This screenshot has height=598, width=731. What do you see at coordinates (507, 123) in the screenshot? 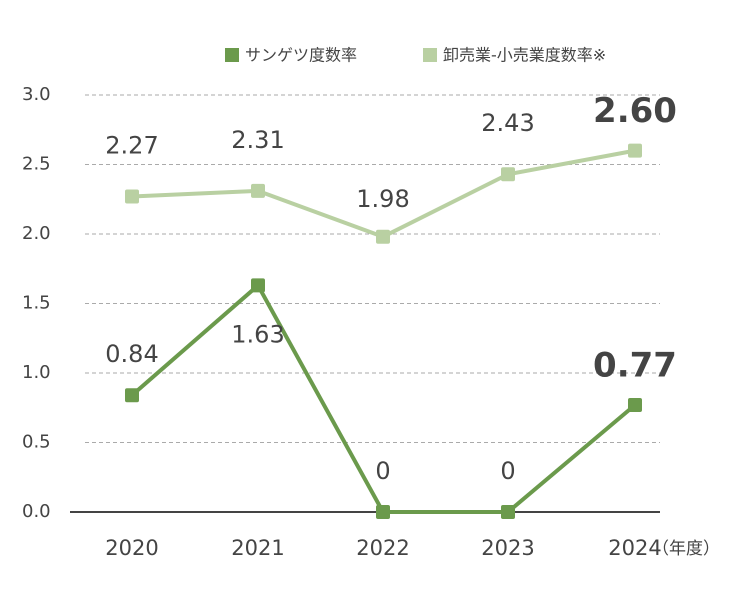
I see `data-label: 2.43` at bounding box center [507, 123].